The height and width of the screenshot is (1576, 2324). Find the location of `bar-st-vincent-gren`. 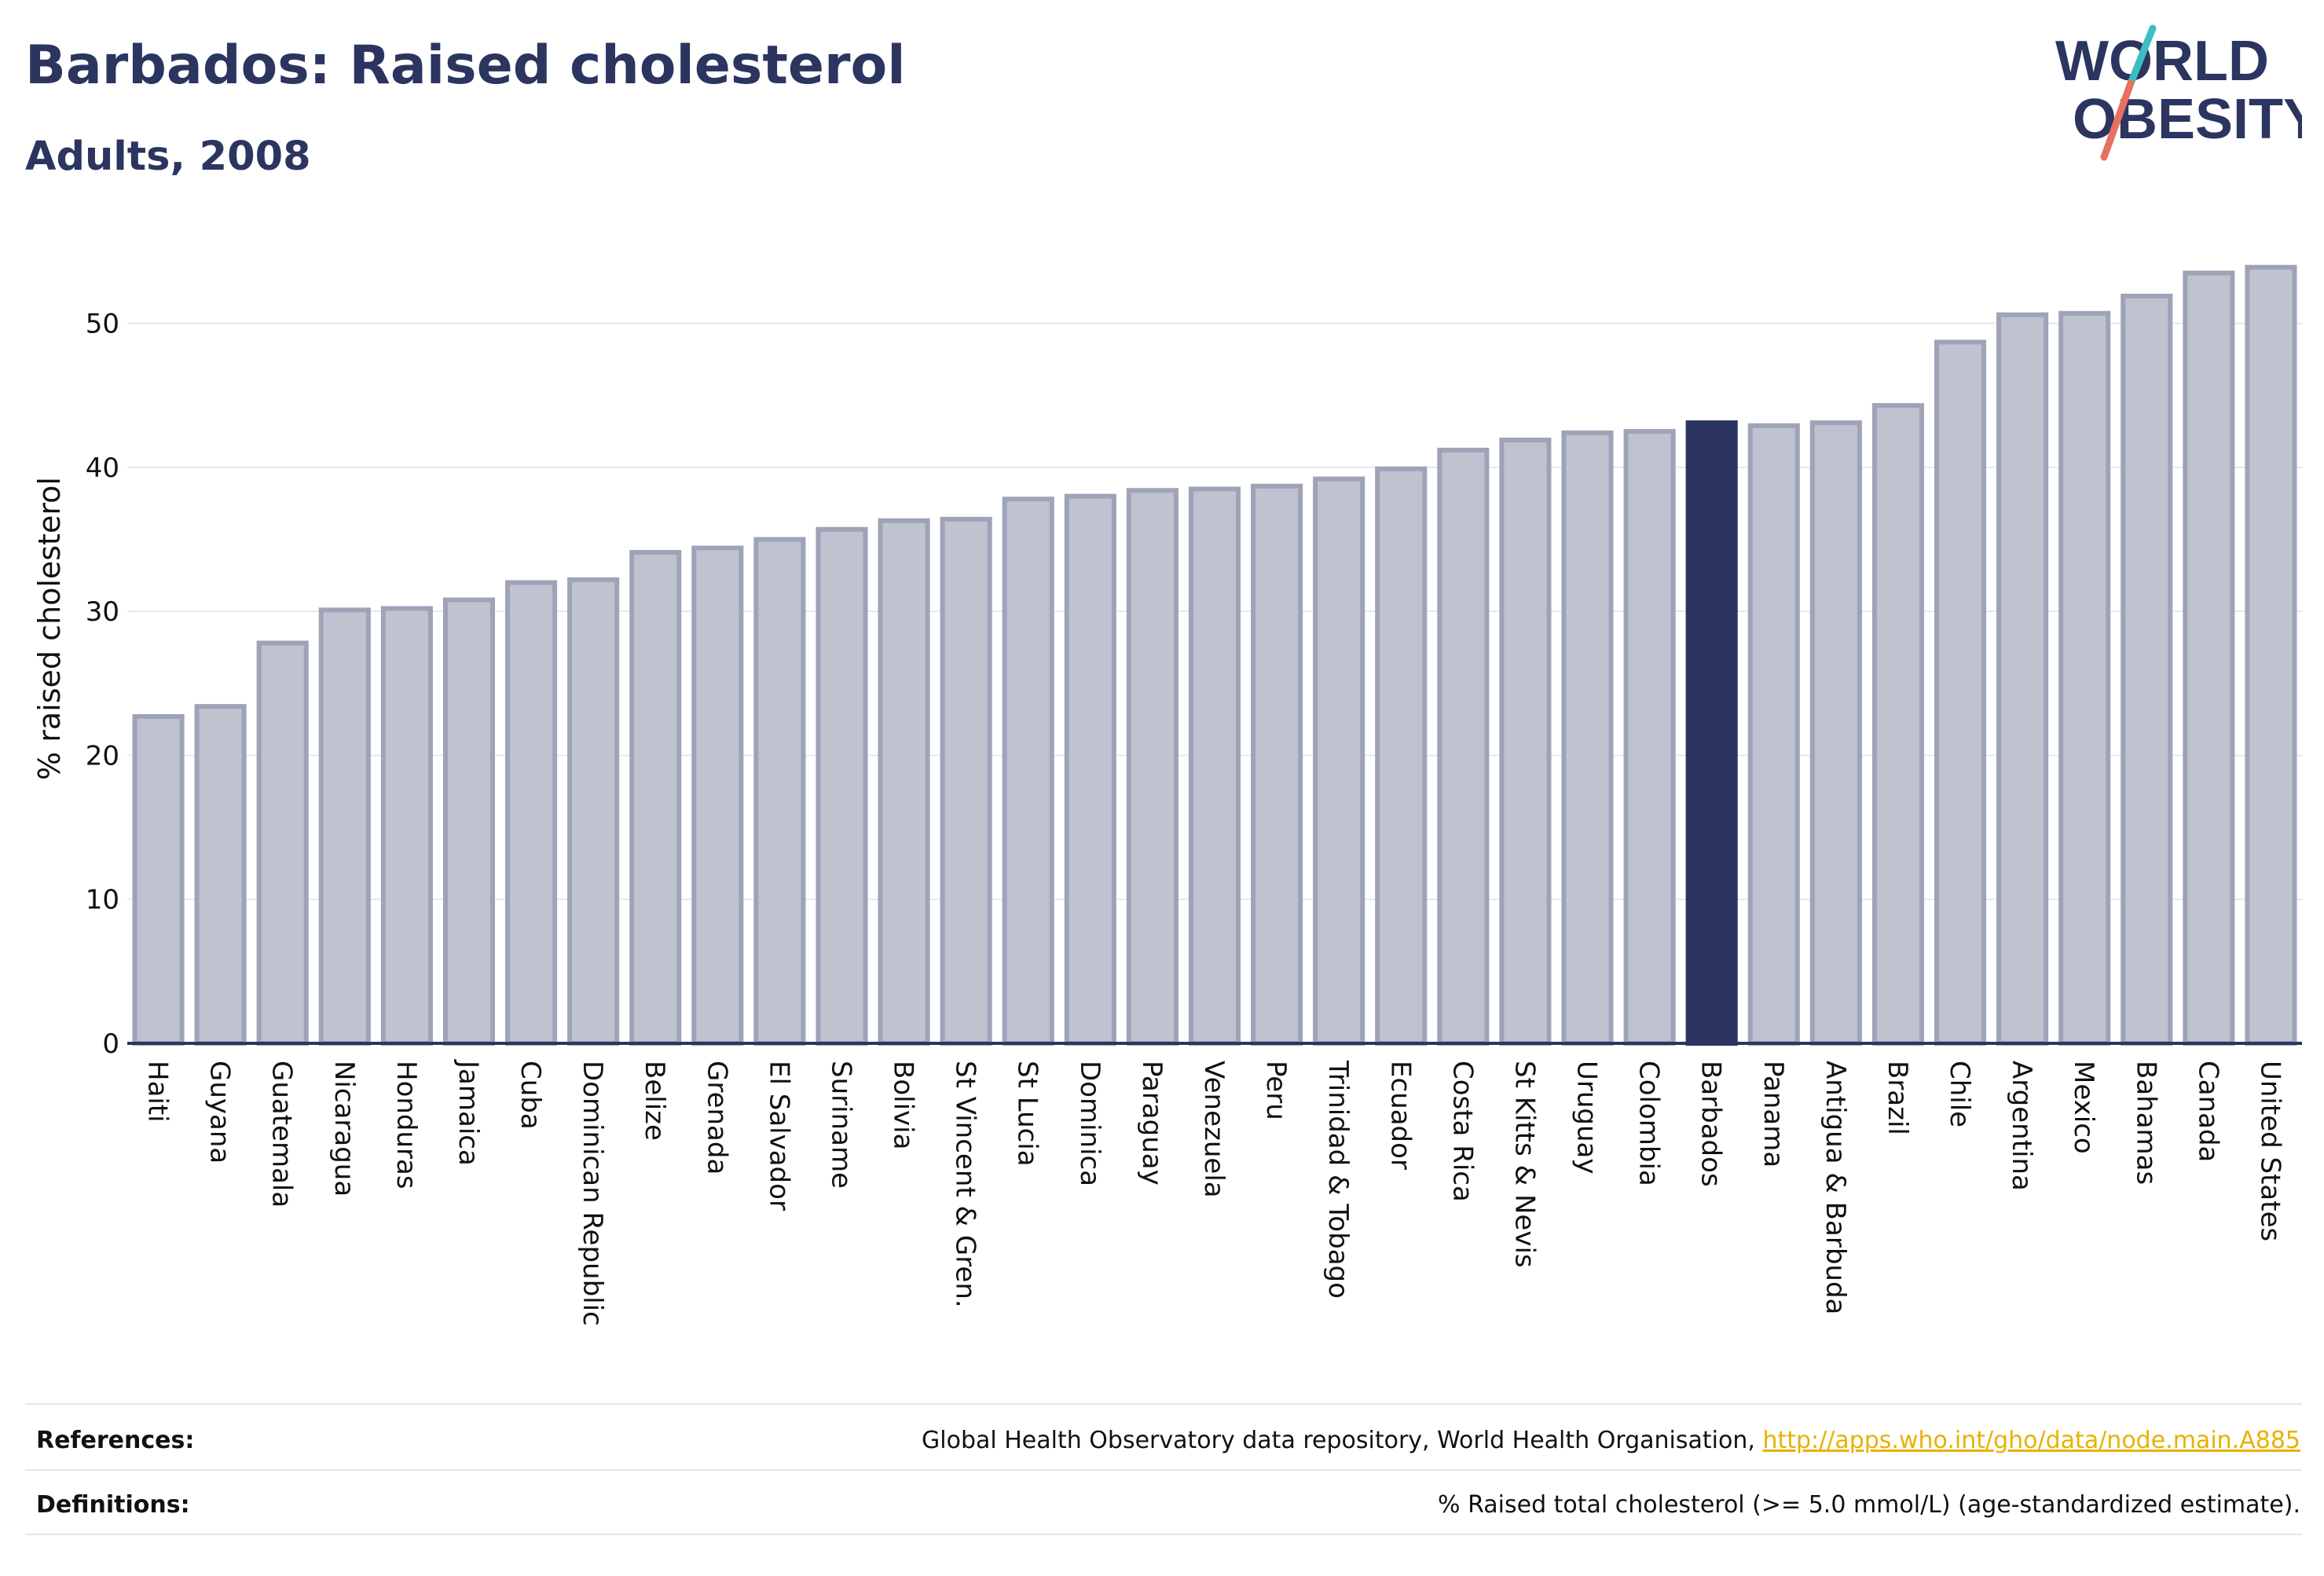

bar-st-vincent-gren is located at coordinates (966, 781).